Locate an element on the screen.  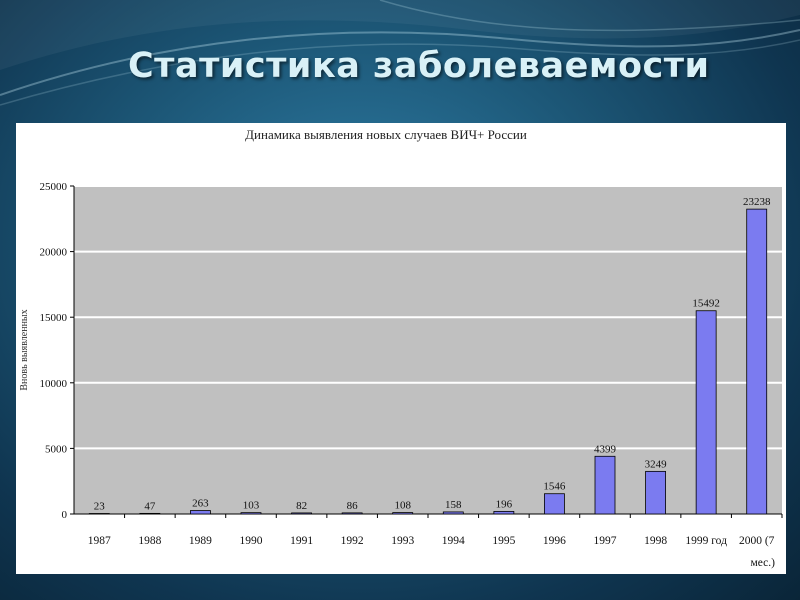
bar-2000 is located at coordinates (757, 361).